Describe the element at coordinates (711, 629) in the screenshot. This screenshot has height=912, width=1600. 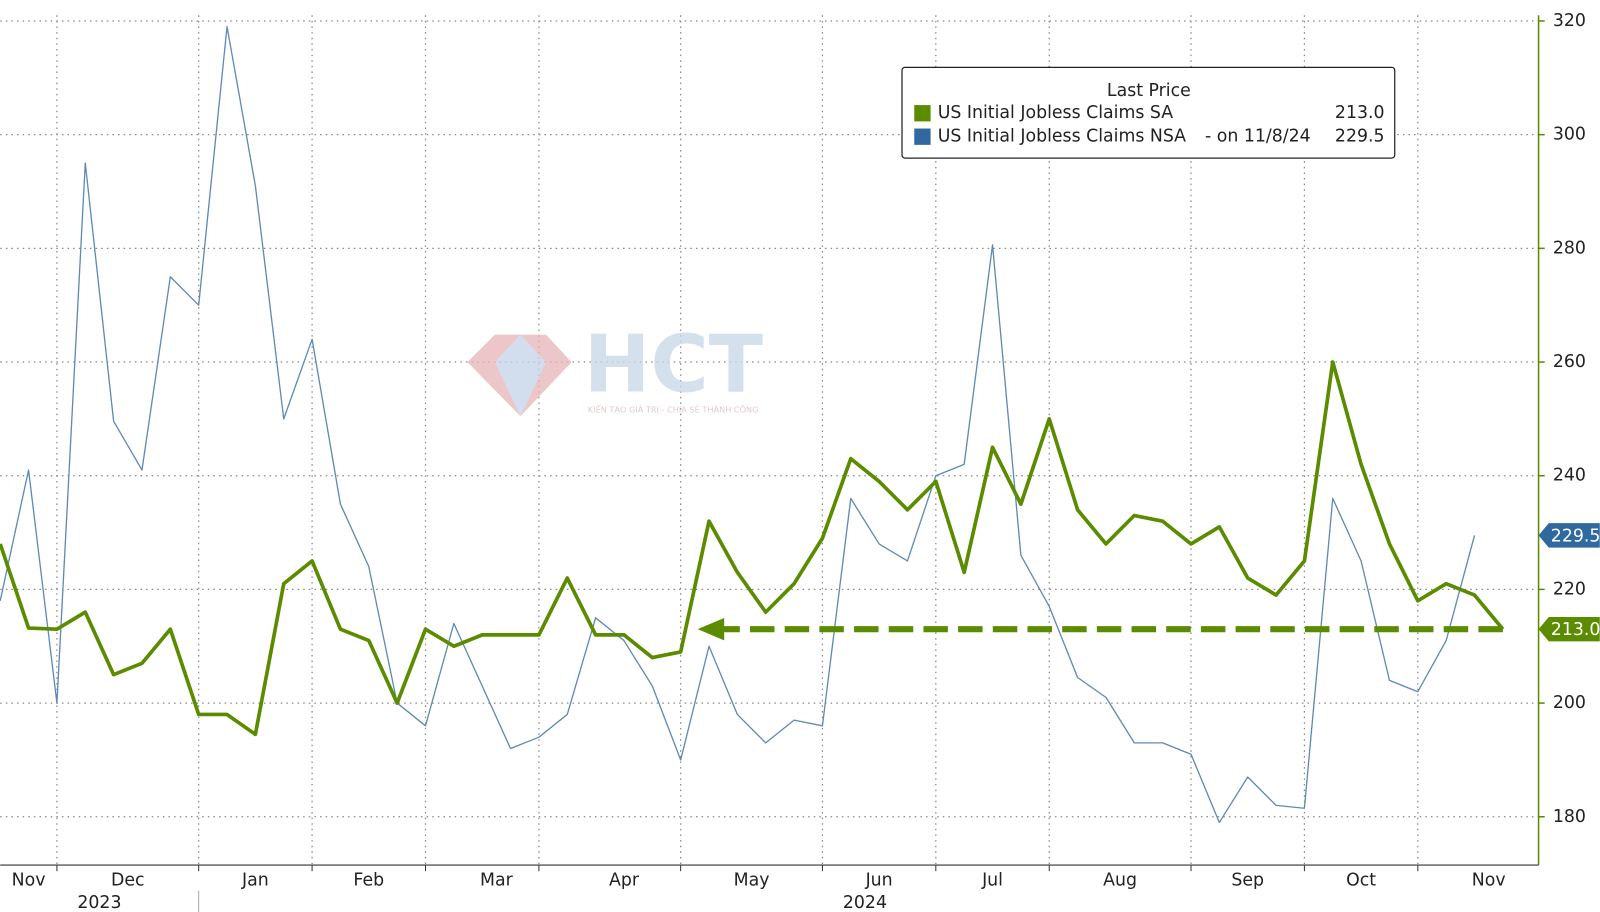
I see `arrow-head` at that location.